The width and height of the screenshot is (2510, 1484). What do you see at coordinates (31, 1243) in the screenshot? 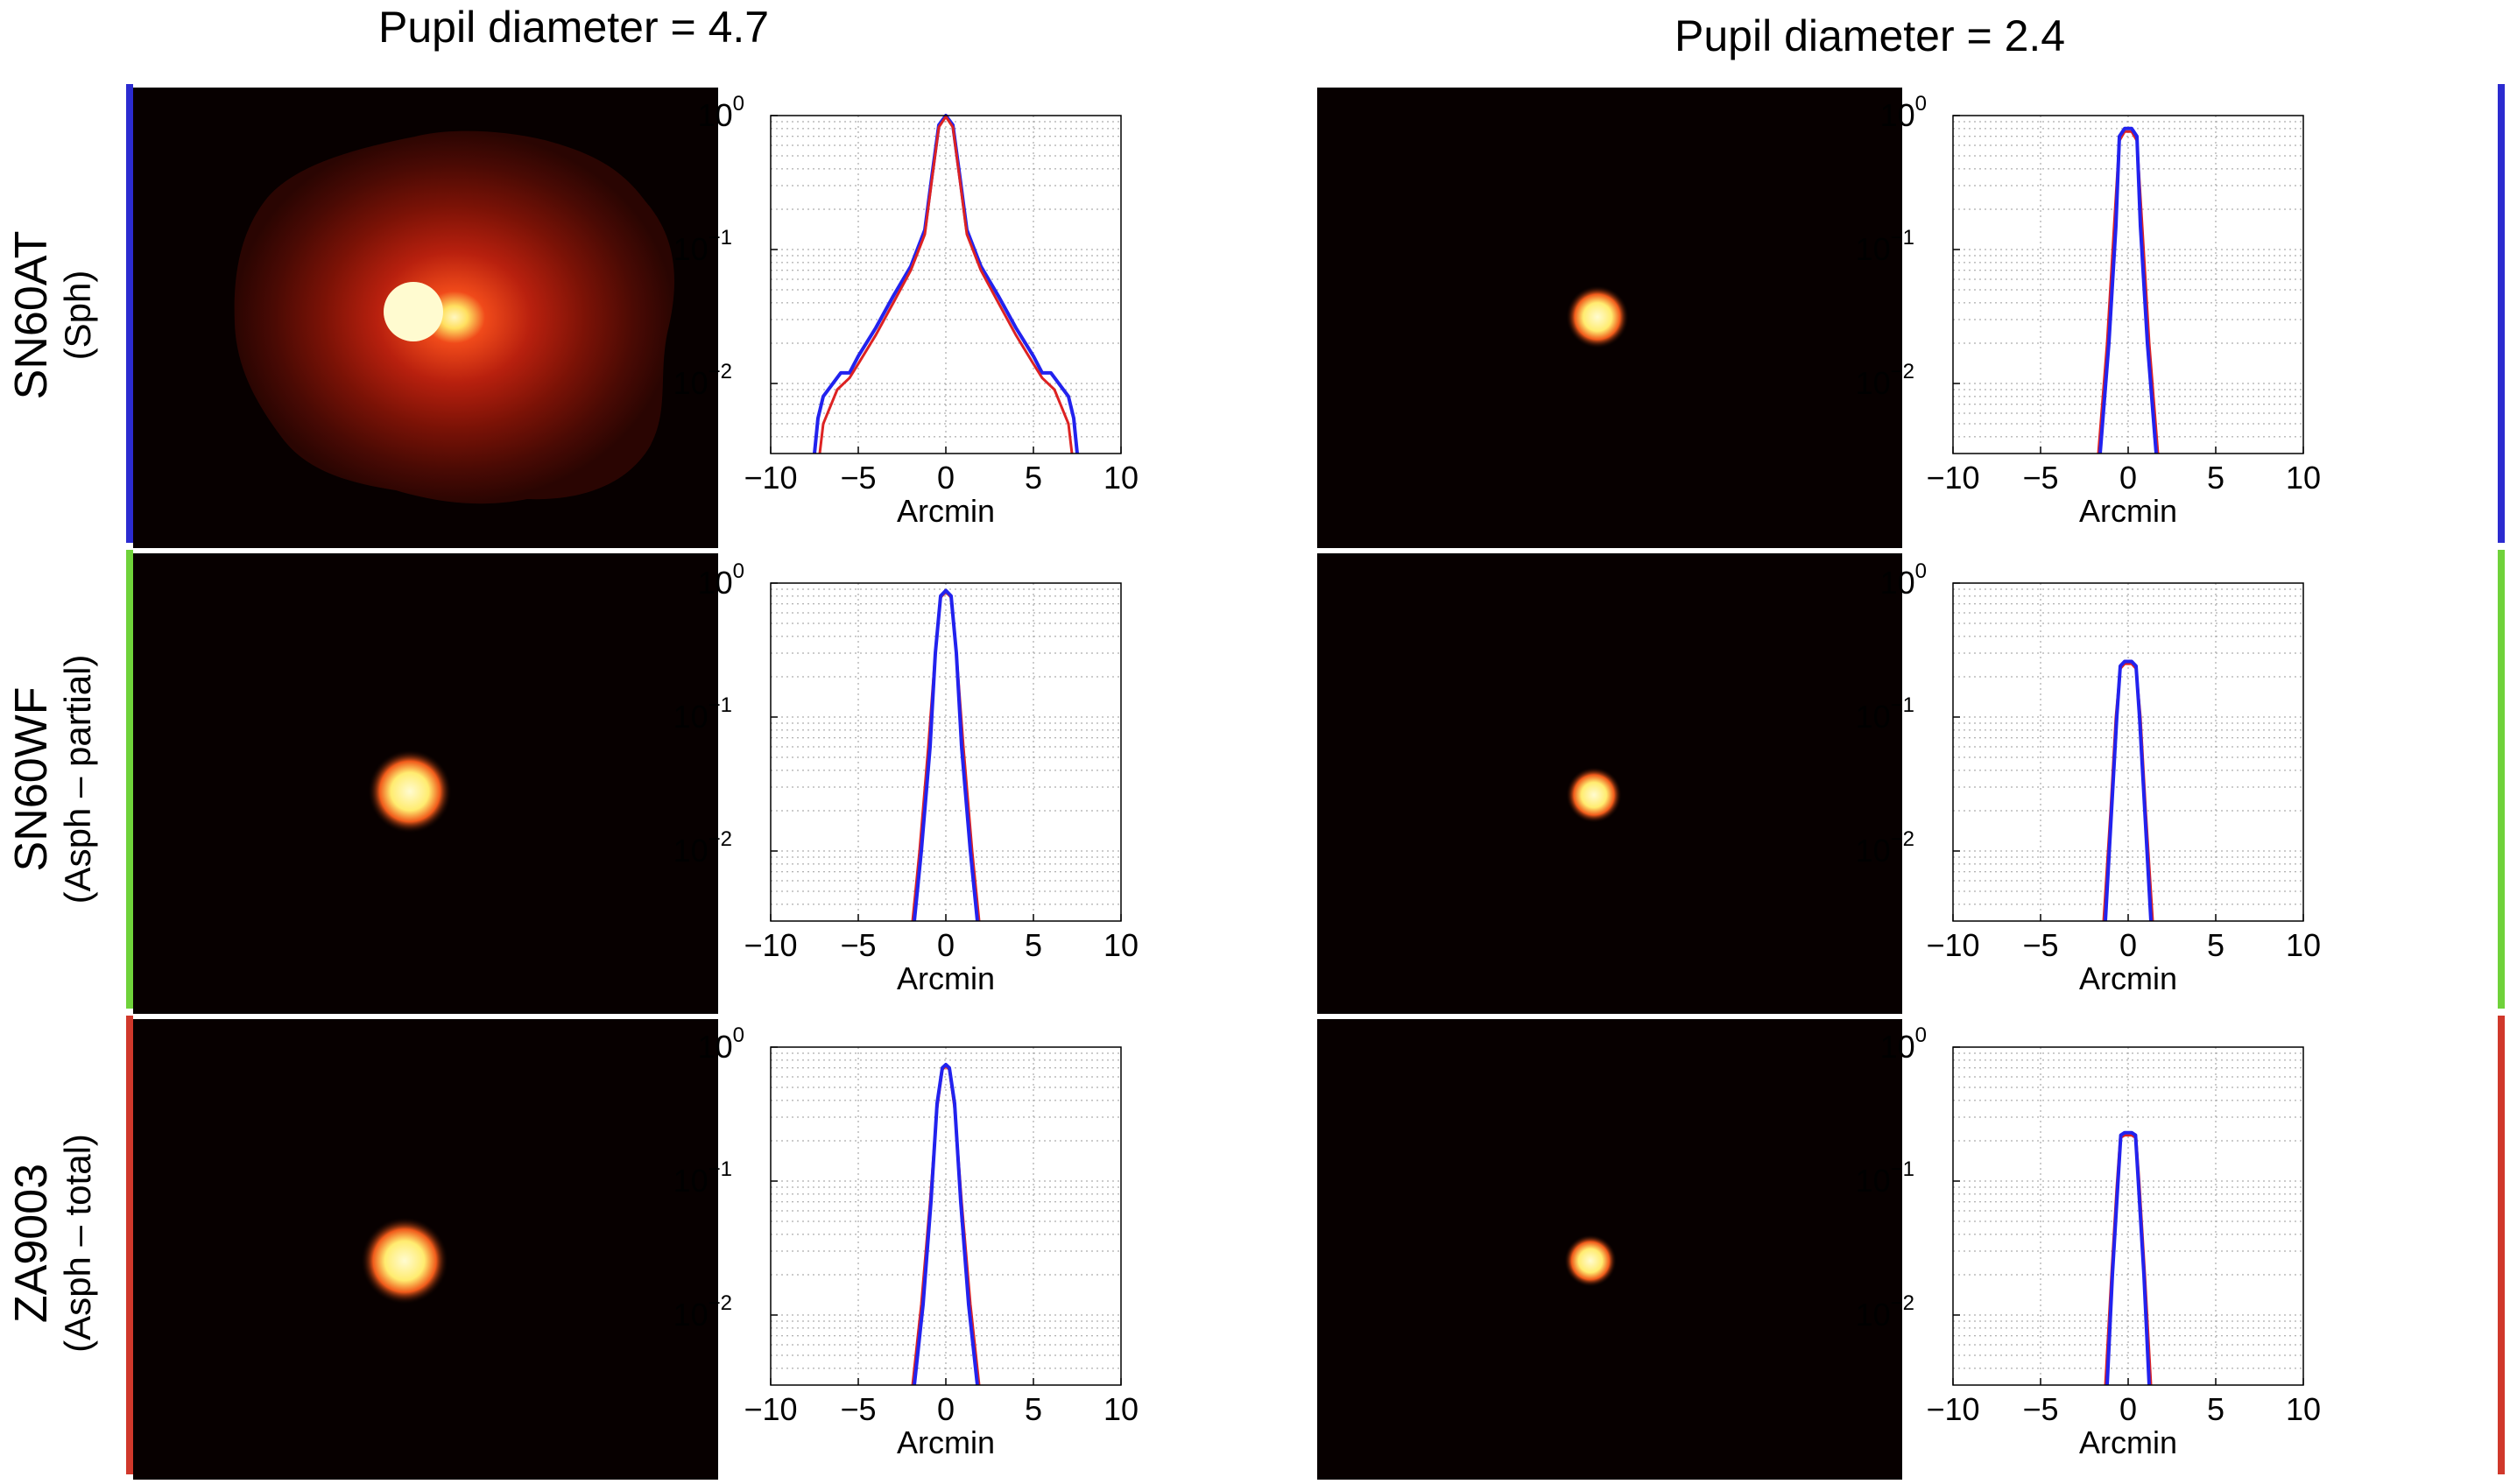
I see `row-name: ZA9003` at bounding box center [31, 1243].